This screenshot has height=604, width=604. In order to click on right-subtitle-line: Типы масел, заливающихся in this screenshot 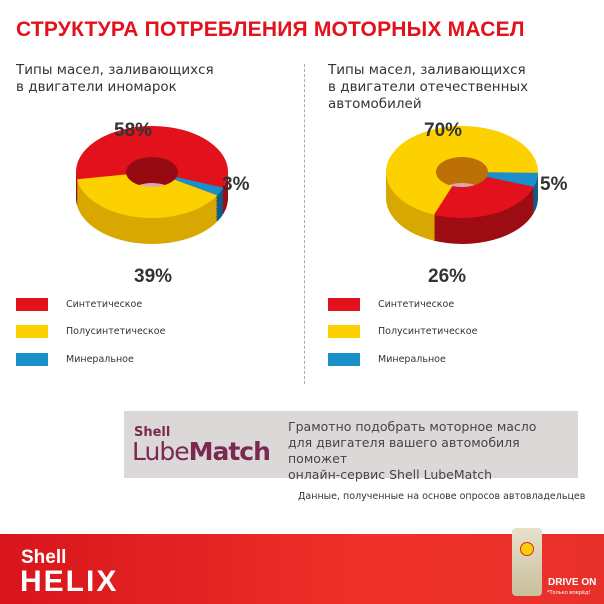, I will do `click(427, 70)`.